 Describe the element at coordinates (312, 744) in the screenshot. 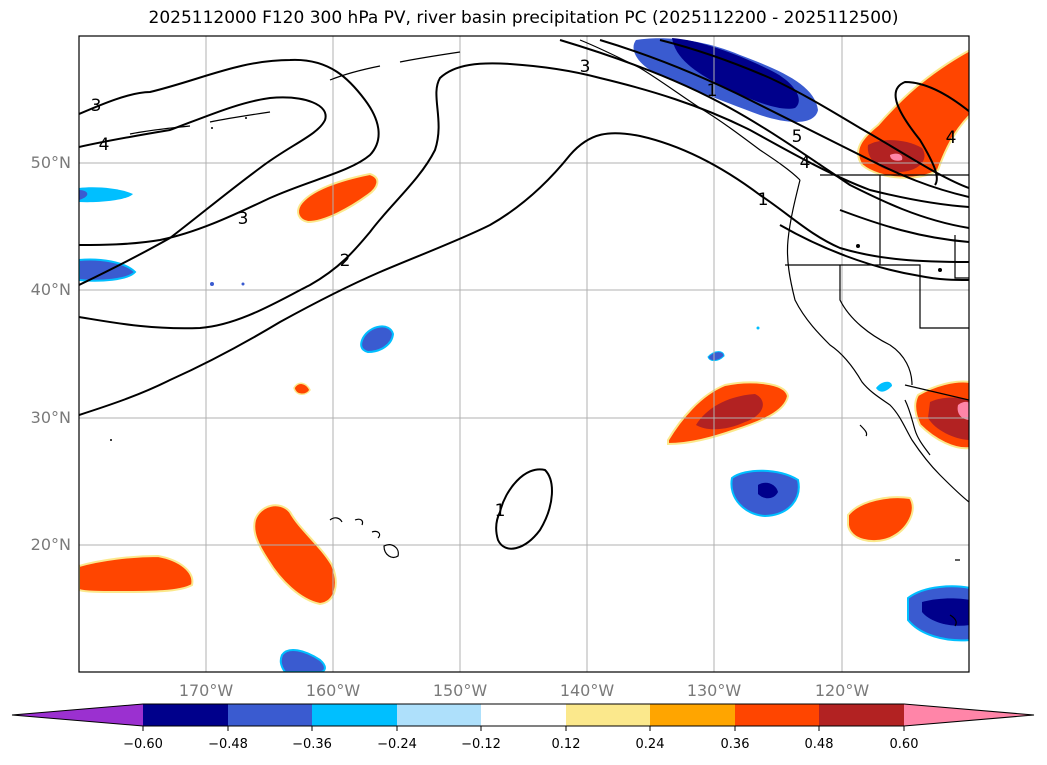

I see `colorbar-tick-label: −0.36` at that location.